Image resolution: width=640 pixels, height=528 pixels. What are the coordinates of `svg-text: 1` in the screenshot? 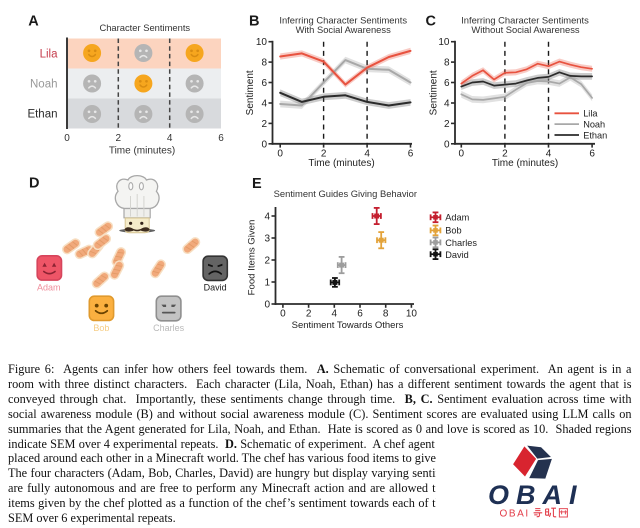 It's located at (267, 283).